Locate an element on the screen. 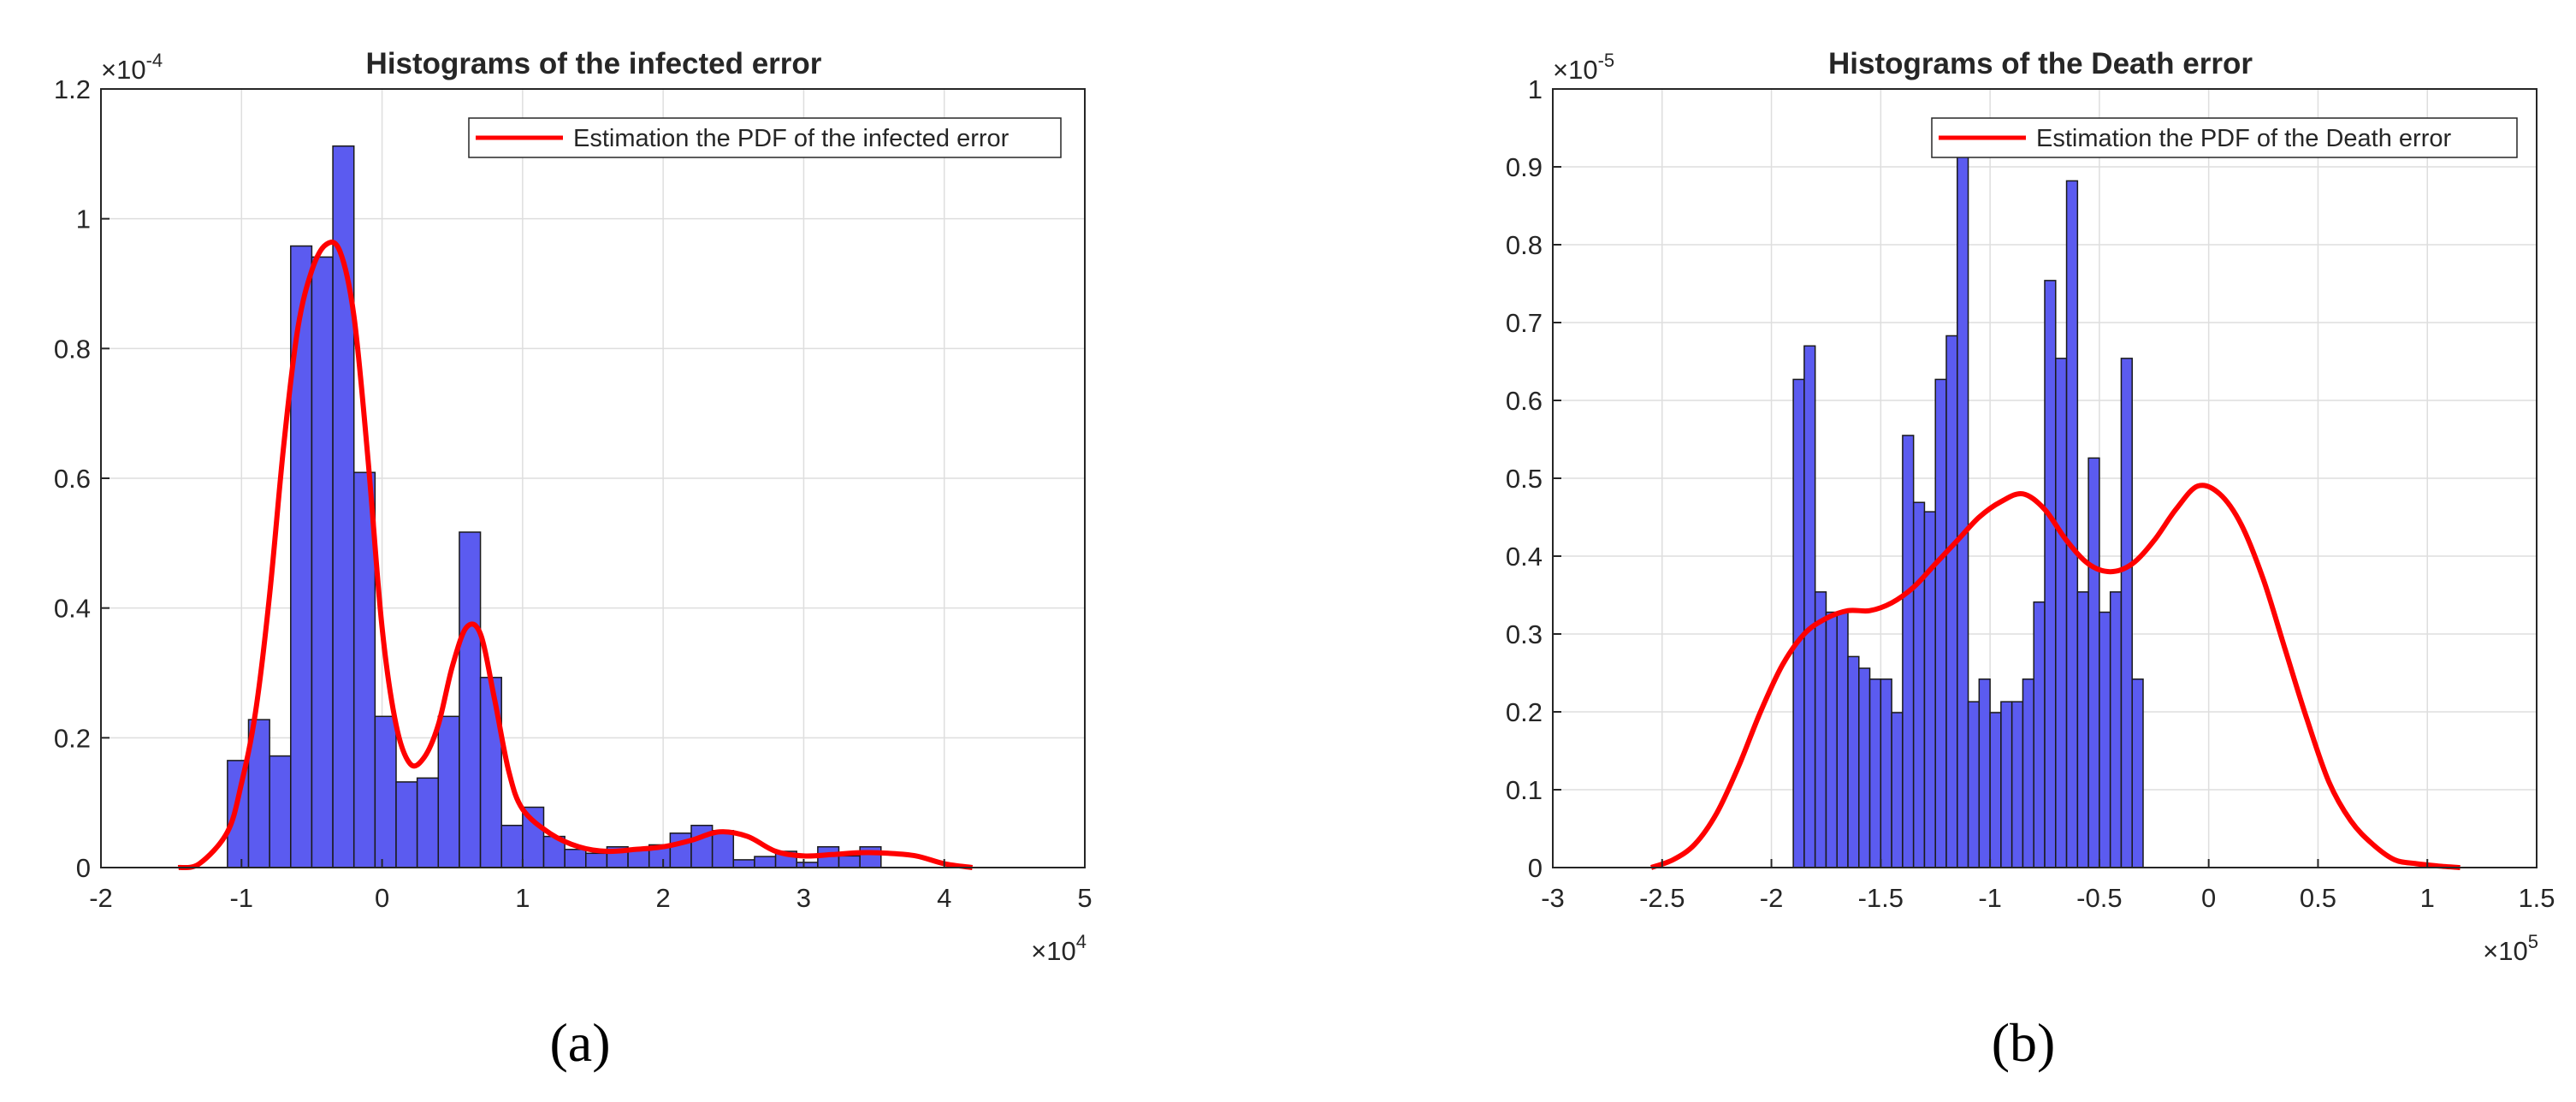 This screenshot has height=1102, width=2576. x-tick-label: -3 is located at coordinates (1553, 898).